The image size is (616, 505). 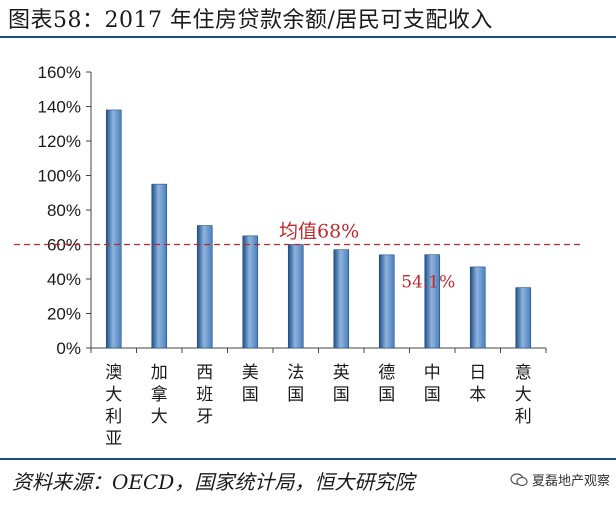 What do you see at coordinates (204, 417) in the screenshot?
I see `x-category-label: 牙` at bounding box center [204, 417].